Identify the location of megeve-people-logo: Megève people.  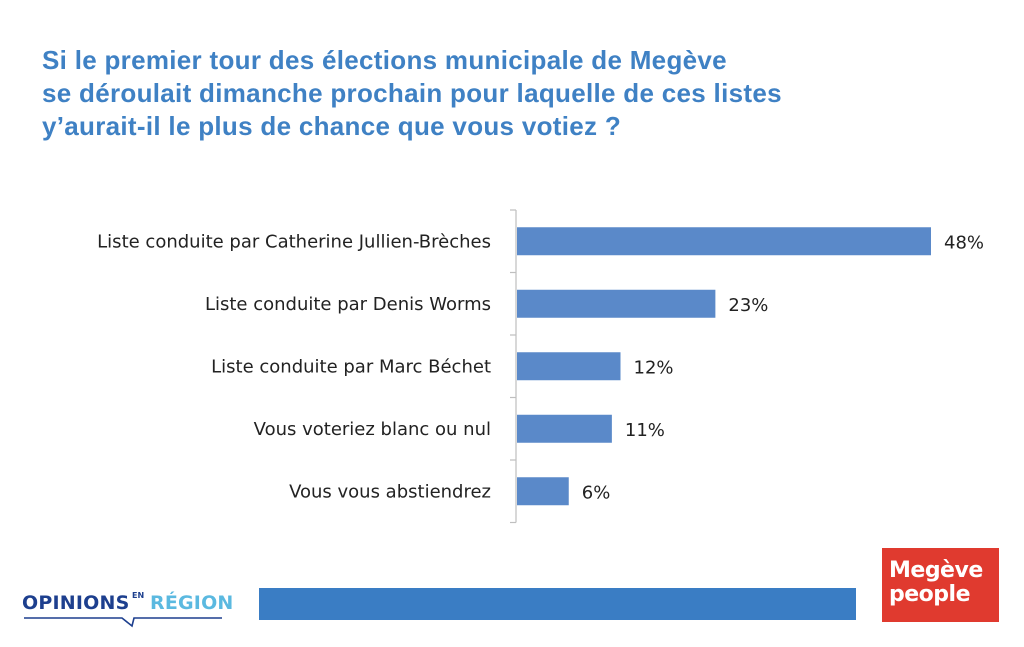
(940, 585).